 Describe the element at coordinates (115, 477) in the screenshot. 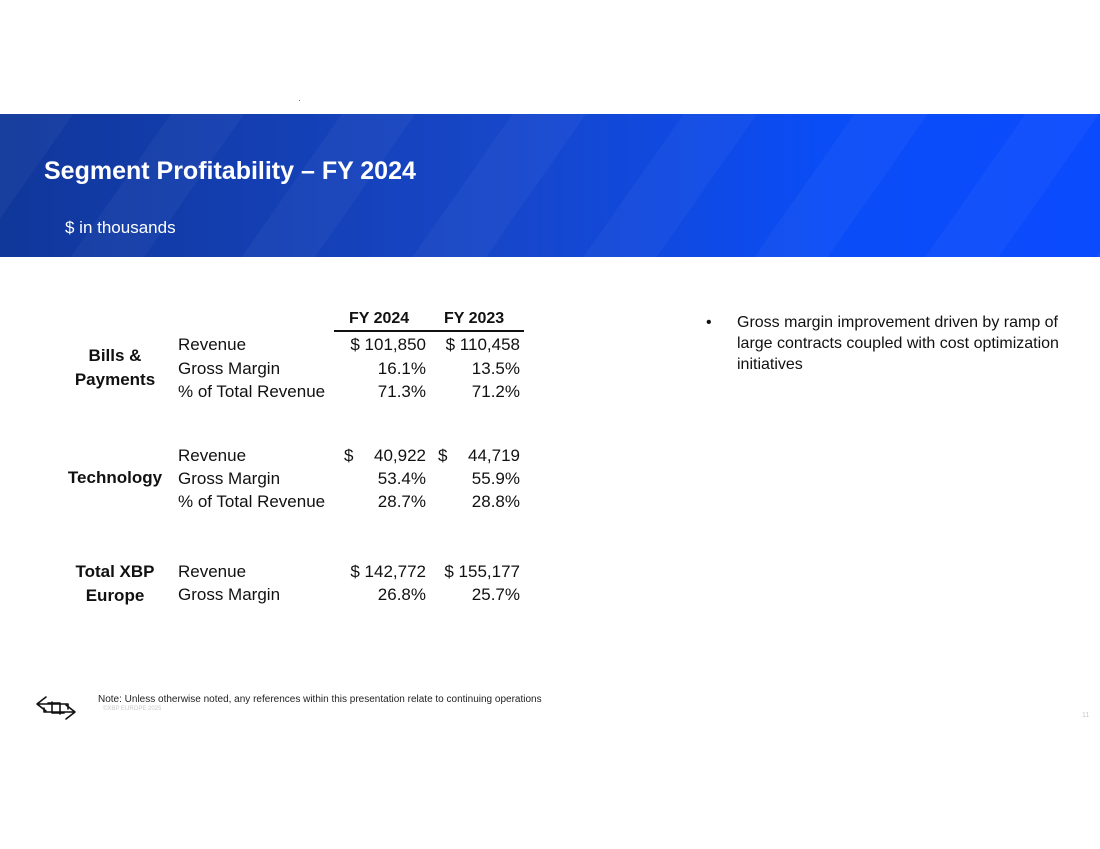

I see `segment-name-technology: Technology` at that location.